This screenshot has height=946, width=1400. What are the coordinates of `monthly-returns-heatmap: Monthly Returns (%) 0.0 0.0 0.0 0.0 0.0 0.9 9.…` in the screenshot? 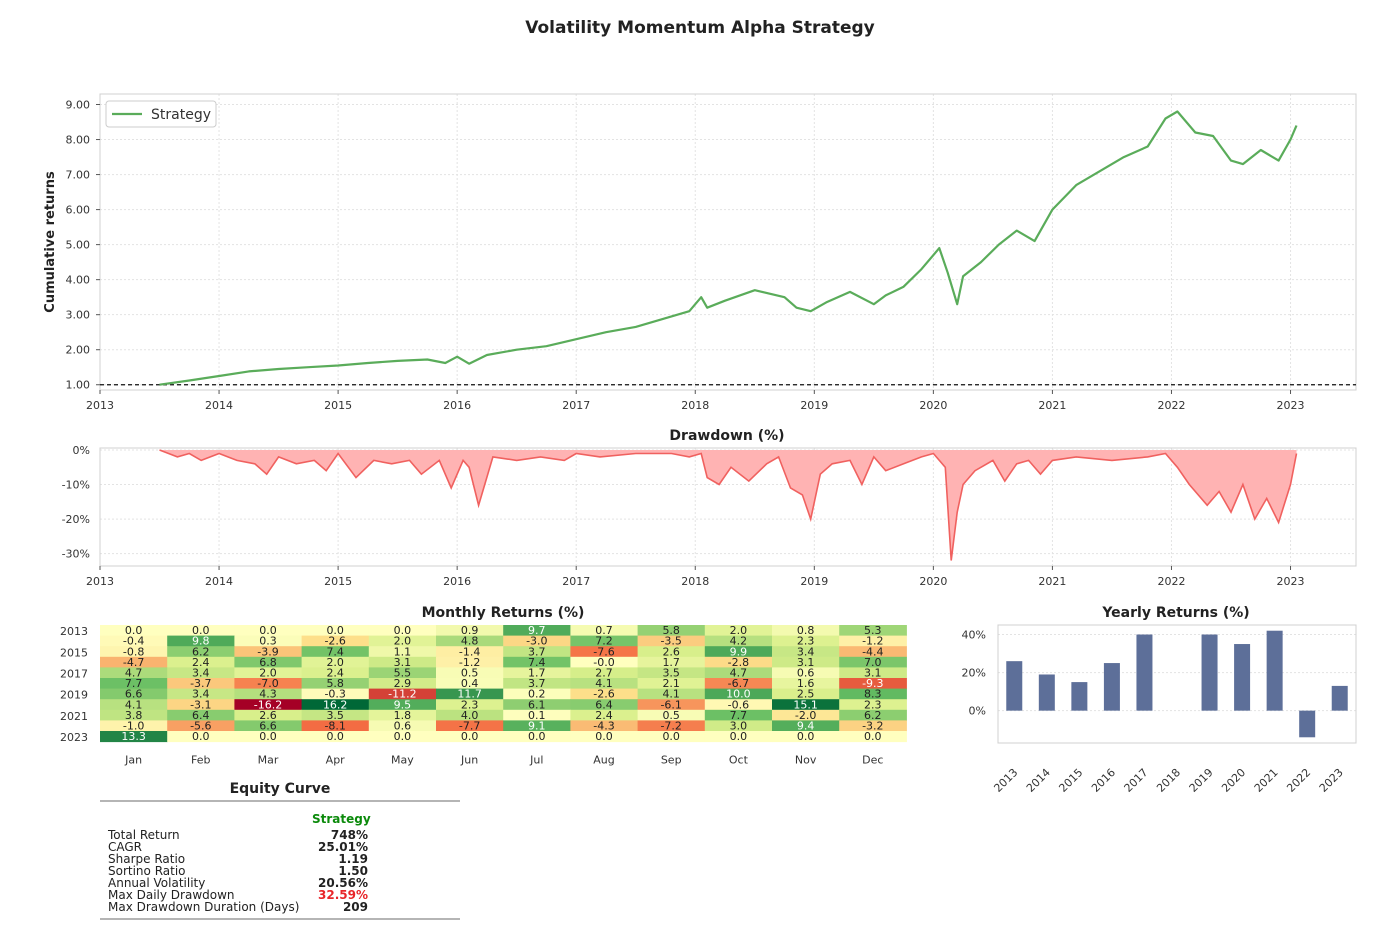 It's located at (483, 686).